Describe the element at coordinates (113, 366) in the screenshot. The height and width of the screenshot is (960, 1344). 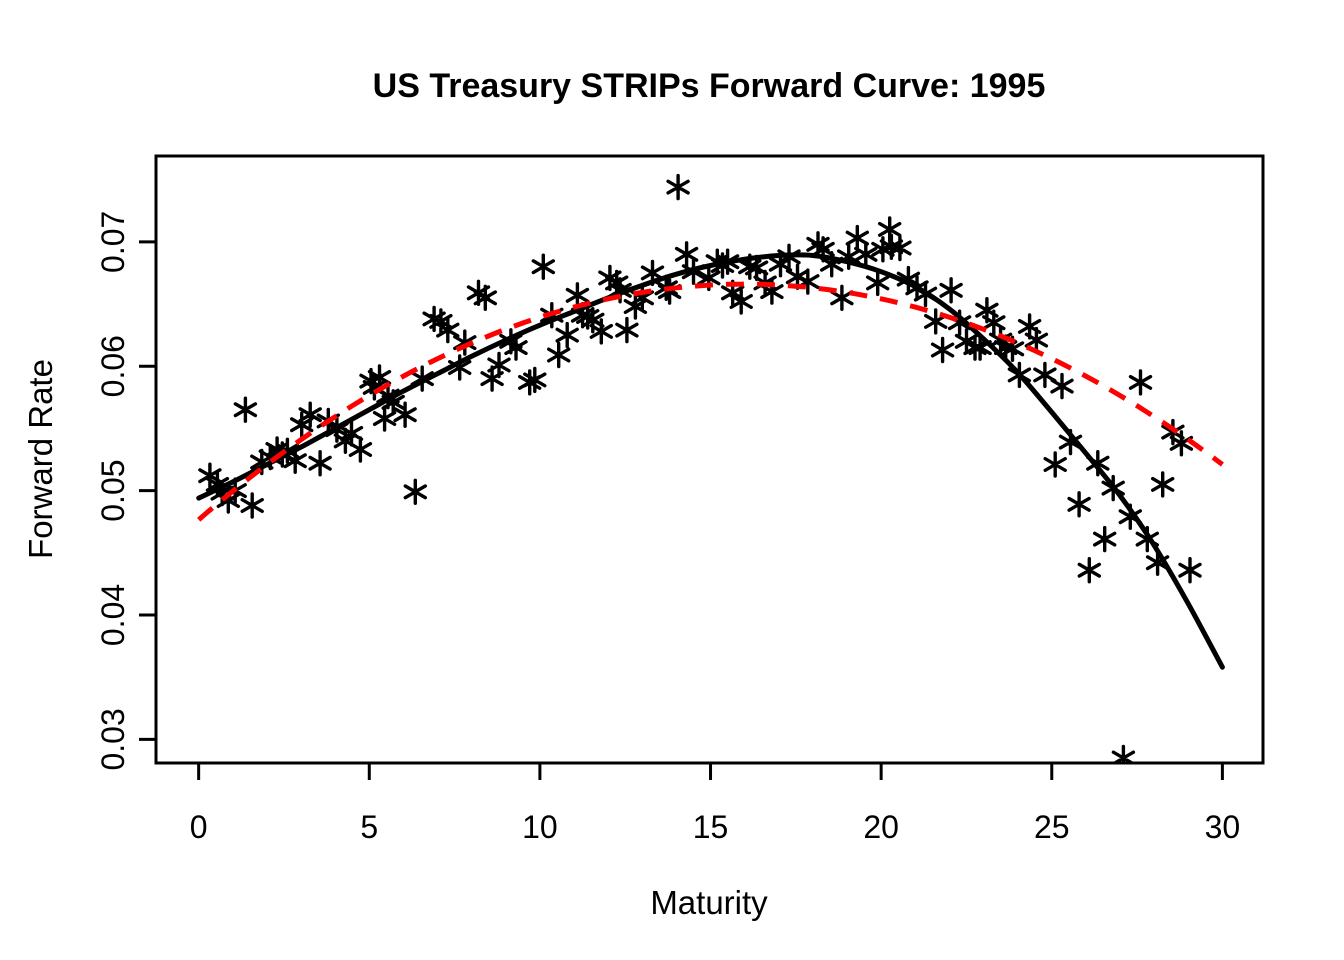
I see `y-tick-label: 0.06` at that location.